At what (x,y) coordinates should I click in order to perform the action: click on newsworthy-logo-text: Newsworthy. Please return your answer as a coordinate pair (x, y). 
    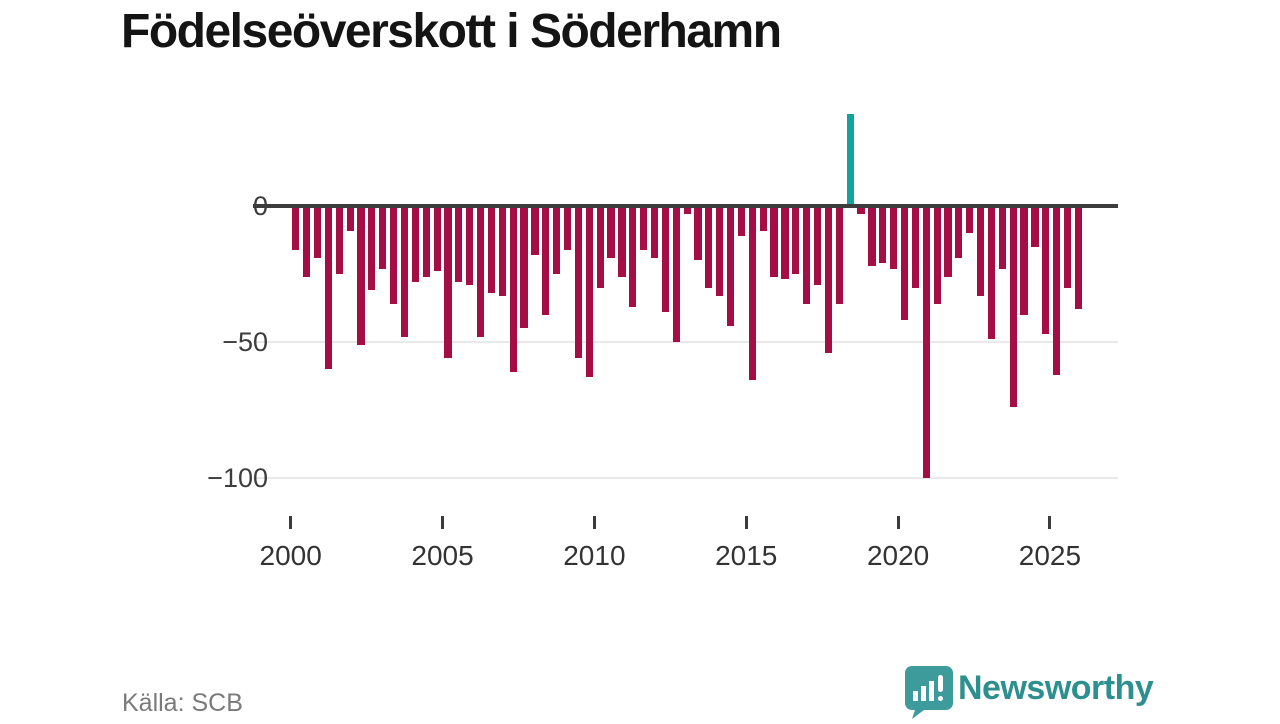
    Looking at the image, I should click on (1056, 688).